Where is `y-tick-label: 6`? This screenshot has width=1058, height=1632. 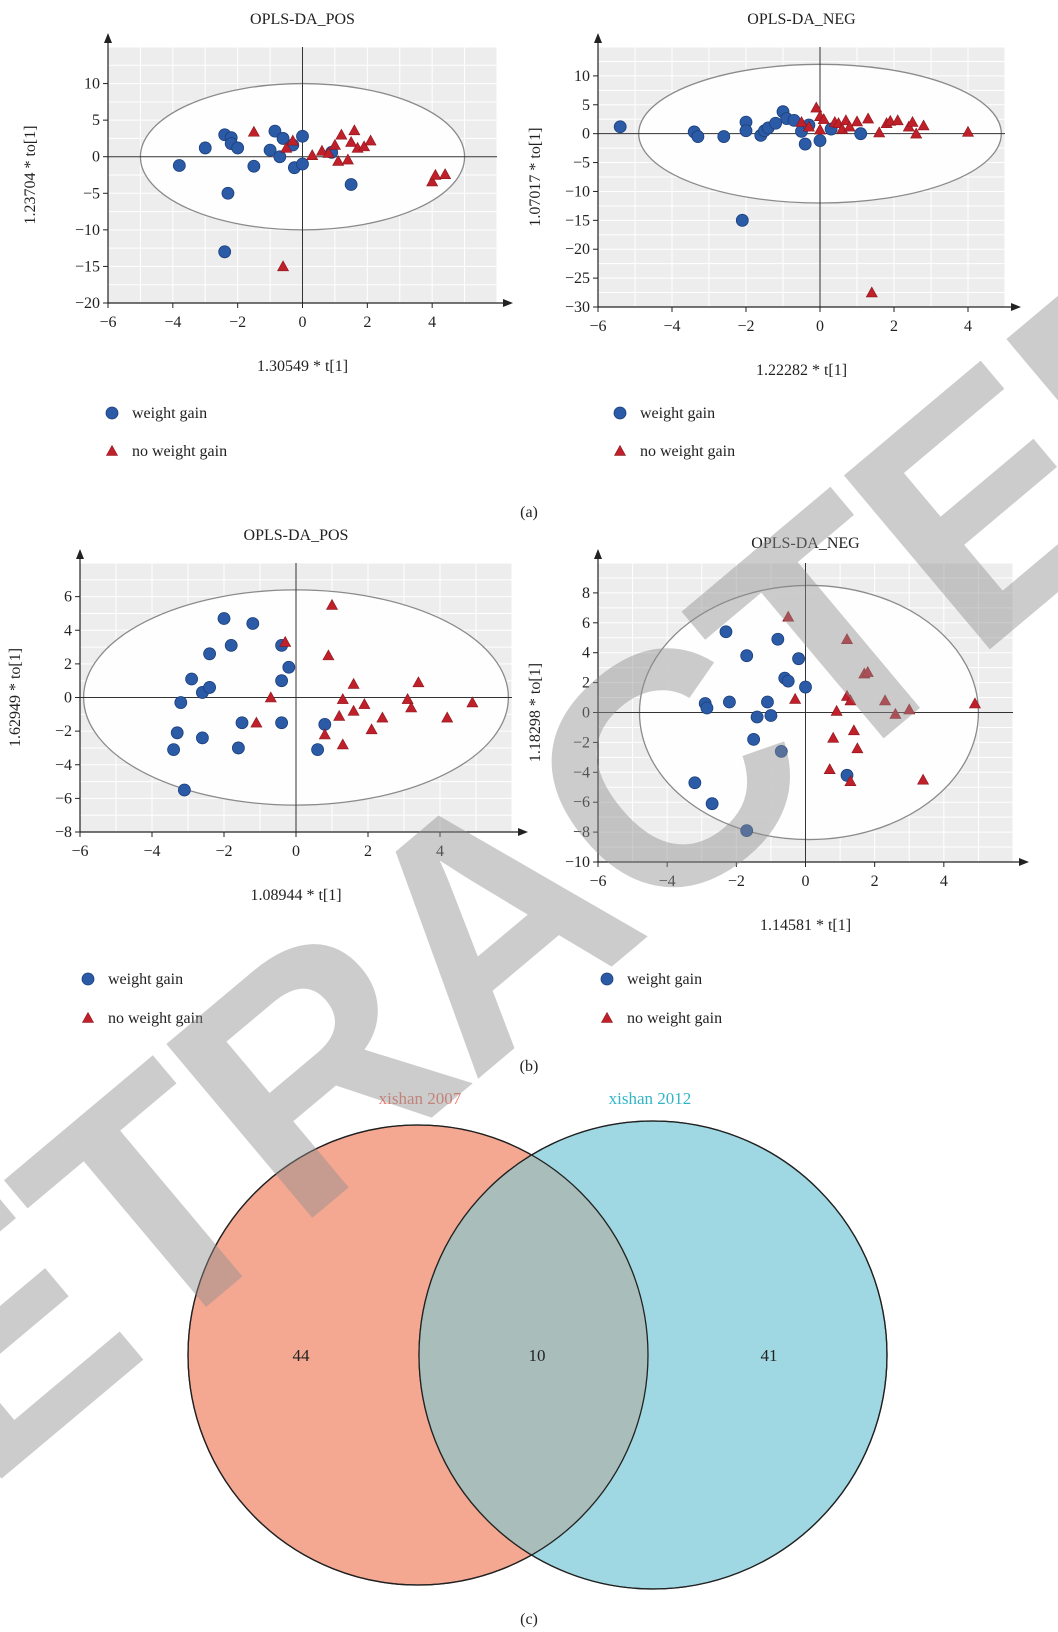 y-tick-label: 6 is located at coordinates (68, 597).